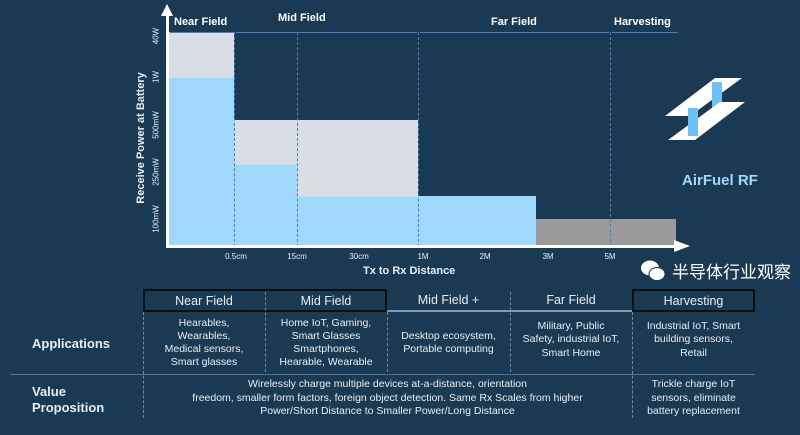 The height and width of the screenshot is (435, 800). What do you see at coordinates (359, 256) in the screenshot?
I see `x-tick-label: 30cm` at bounding box center [359, 256].